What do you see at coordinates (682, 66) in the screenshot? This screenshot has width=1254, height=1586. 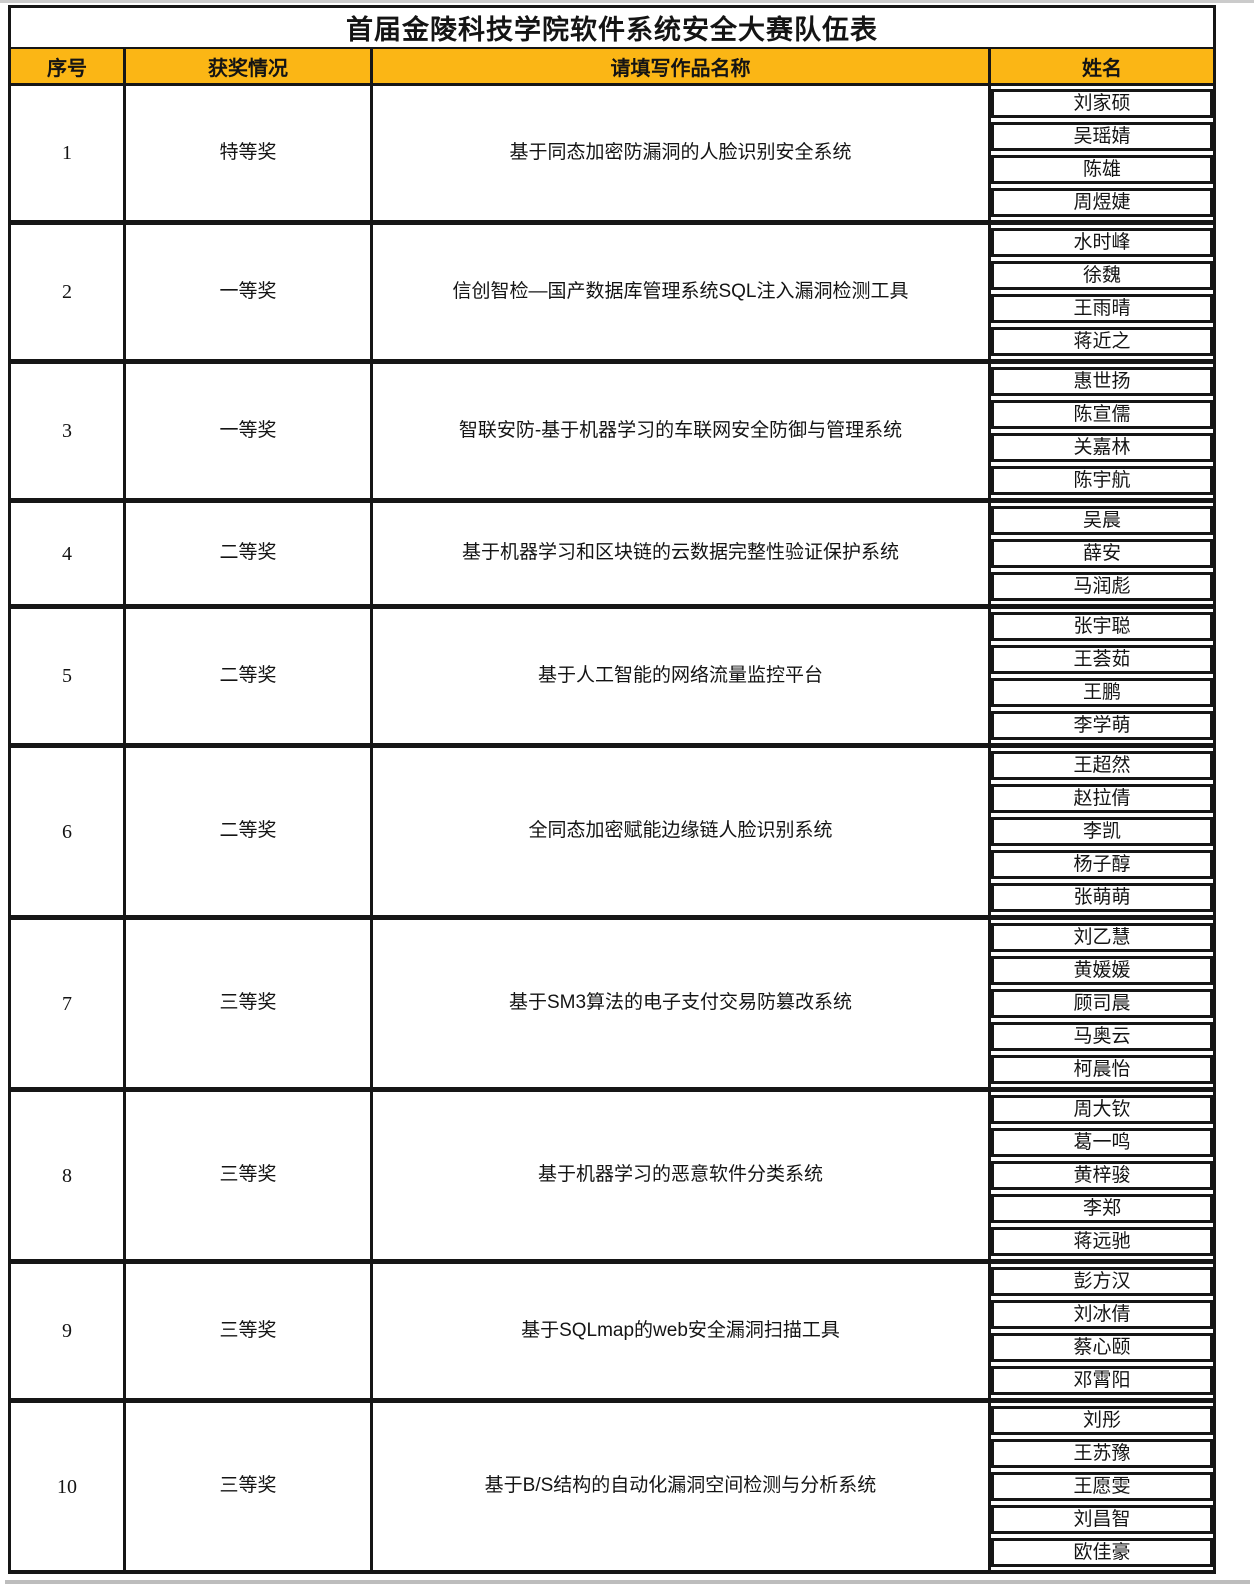 I see `header-cell-project: 请填写作品名称` at bounding box center [682, 66].